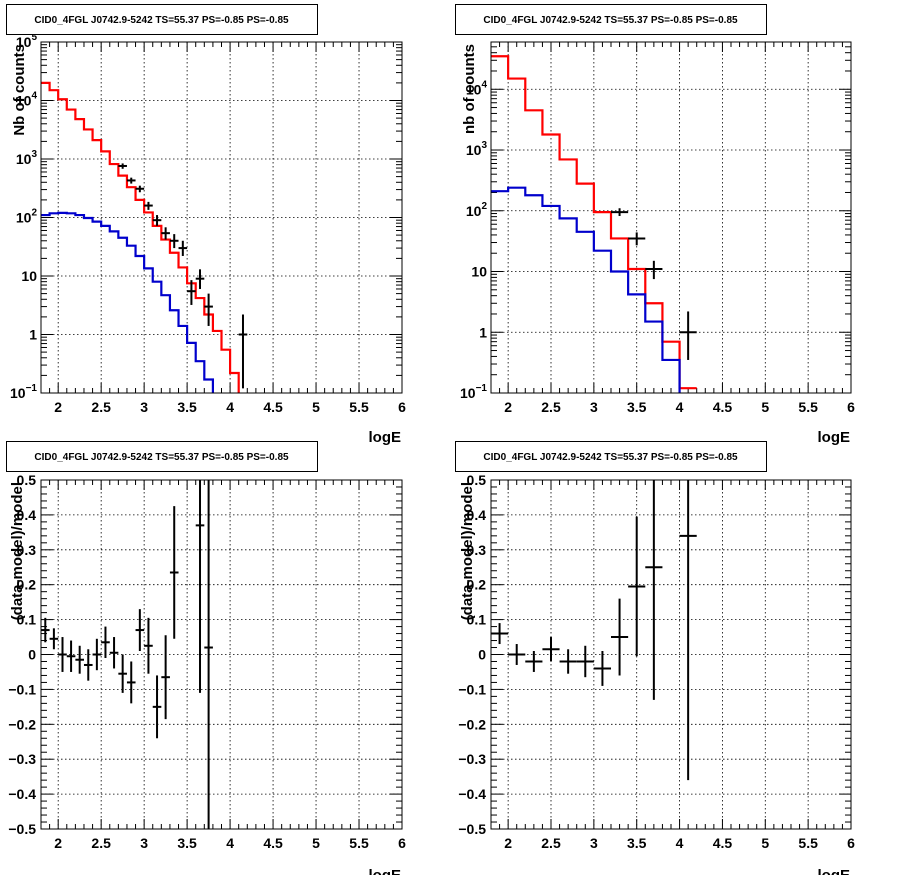 The height and width of the screenshot is (875, 898). What do you see at coordinates (477, 585) in the screenshot?
I see `y-tick-label: 0.2` at bounding box center [477, 585].